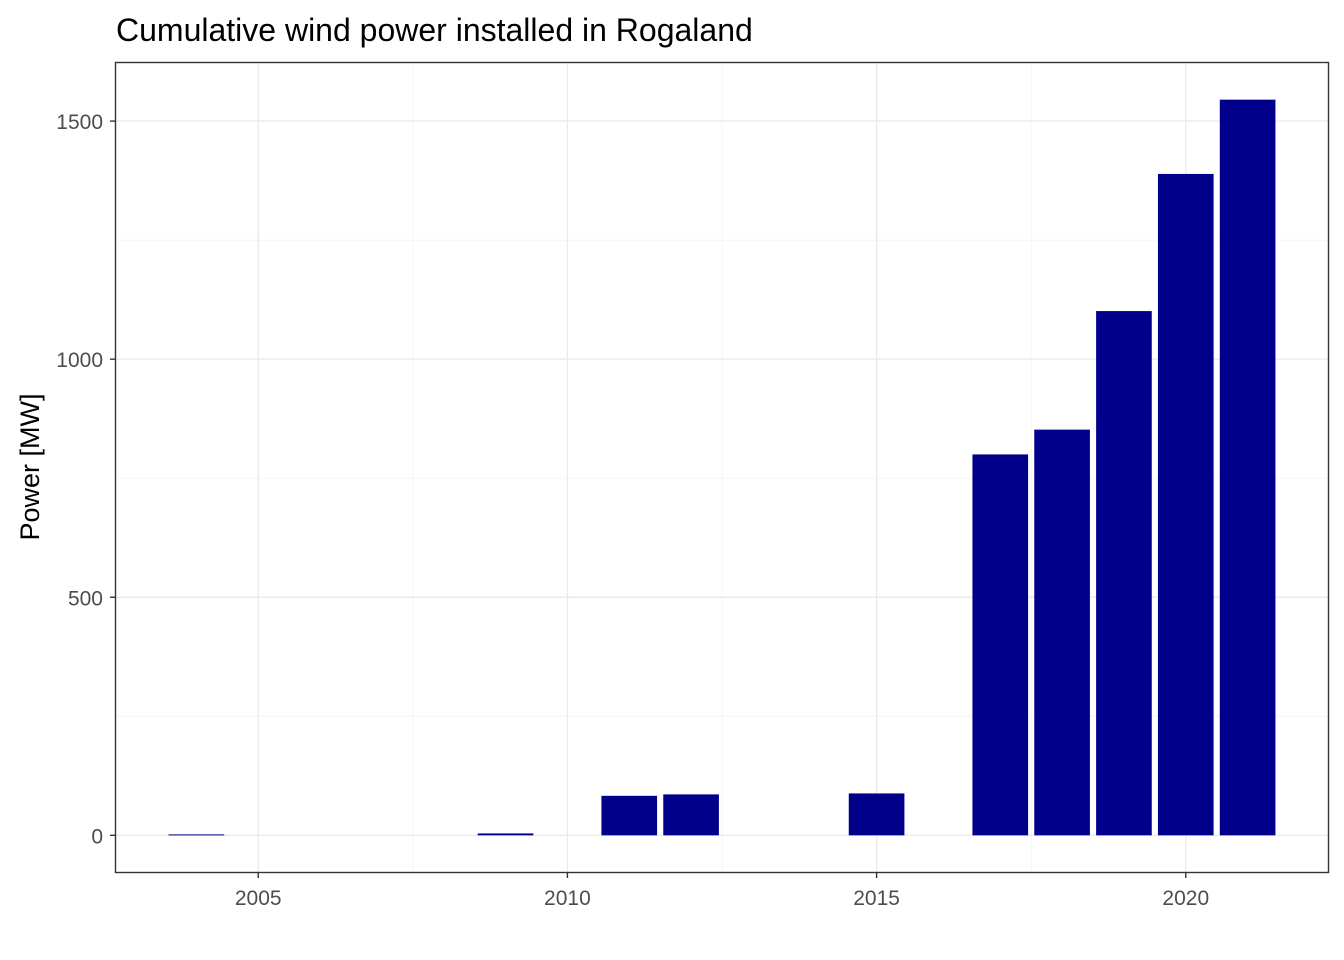  Describe the element at coordinates (30, 466) in the screenshot. I see `y-axis-title: Power [MW]` at that location.